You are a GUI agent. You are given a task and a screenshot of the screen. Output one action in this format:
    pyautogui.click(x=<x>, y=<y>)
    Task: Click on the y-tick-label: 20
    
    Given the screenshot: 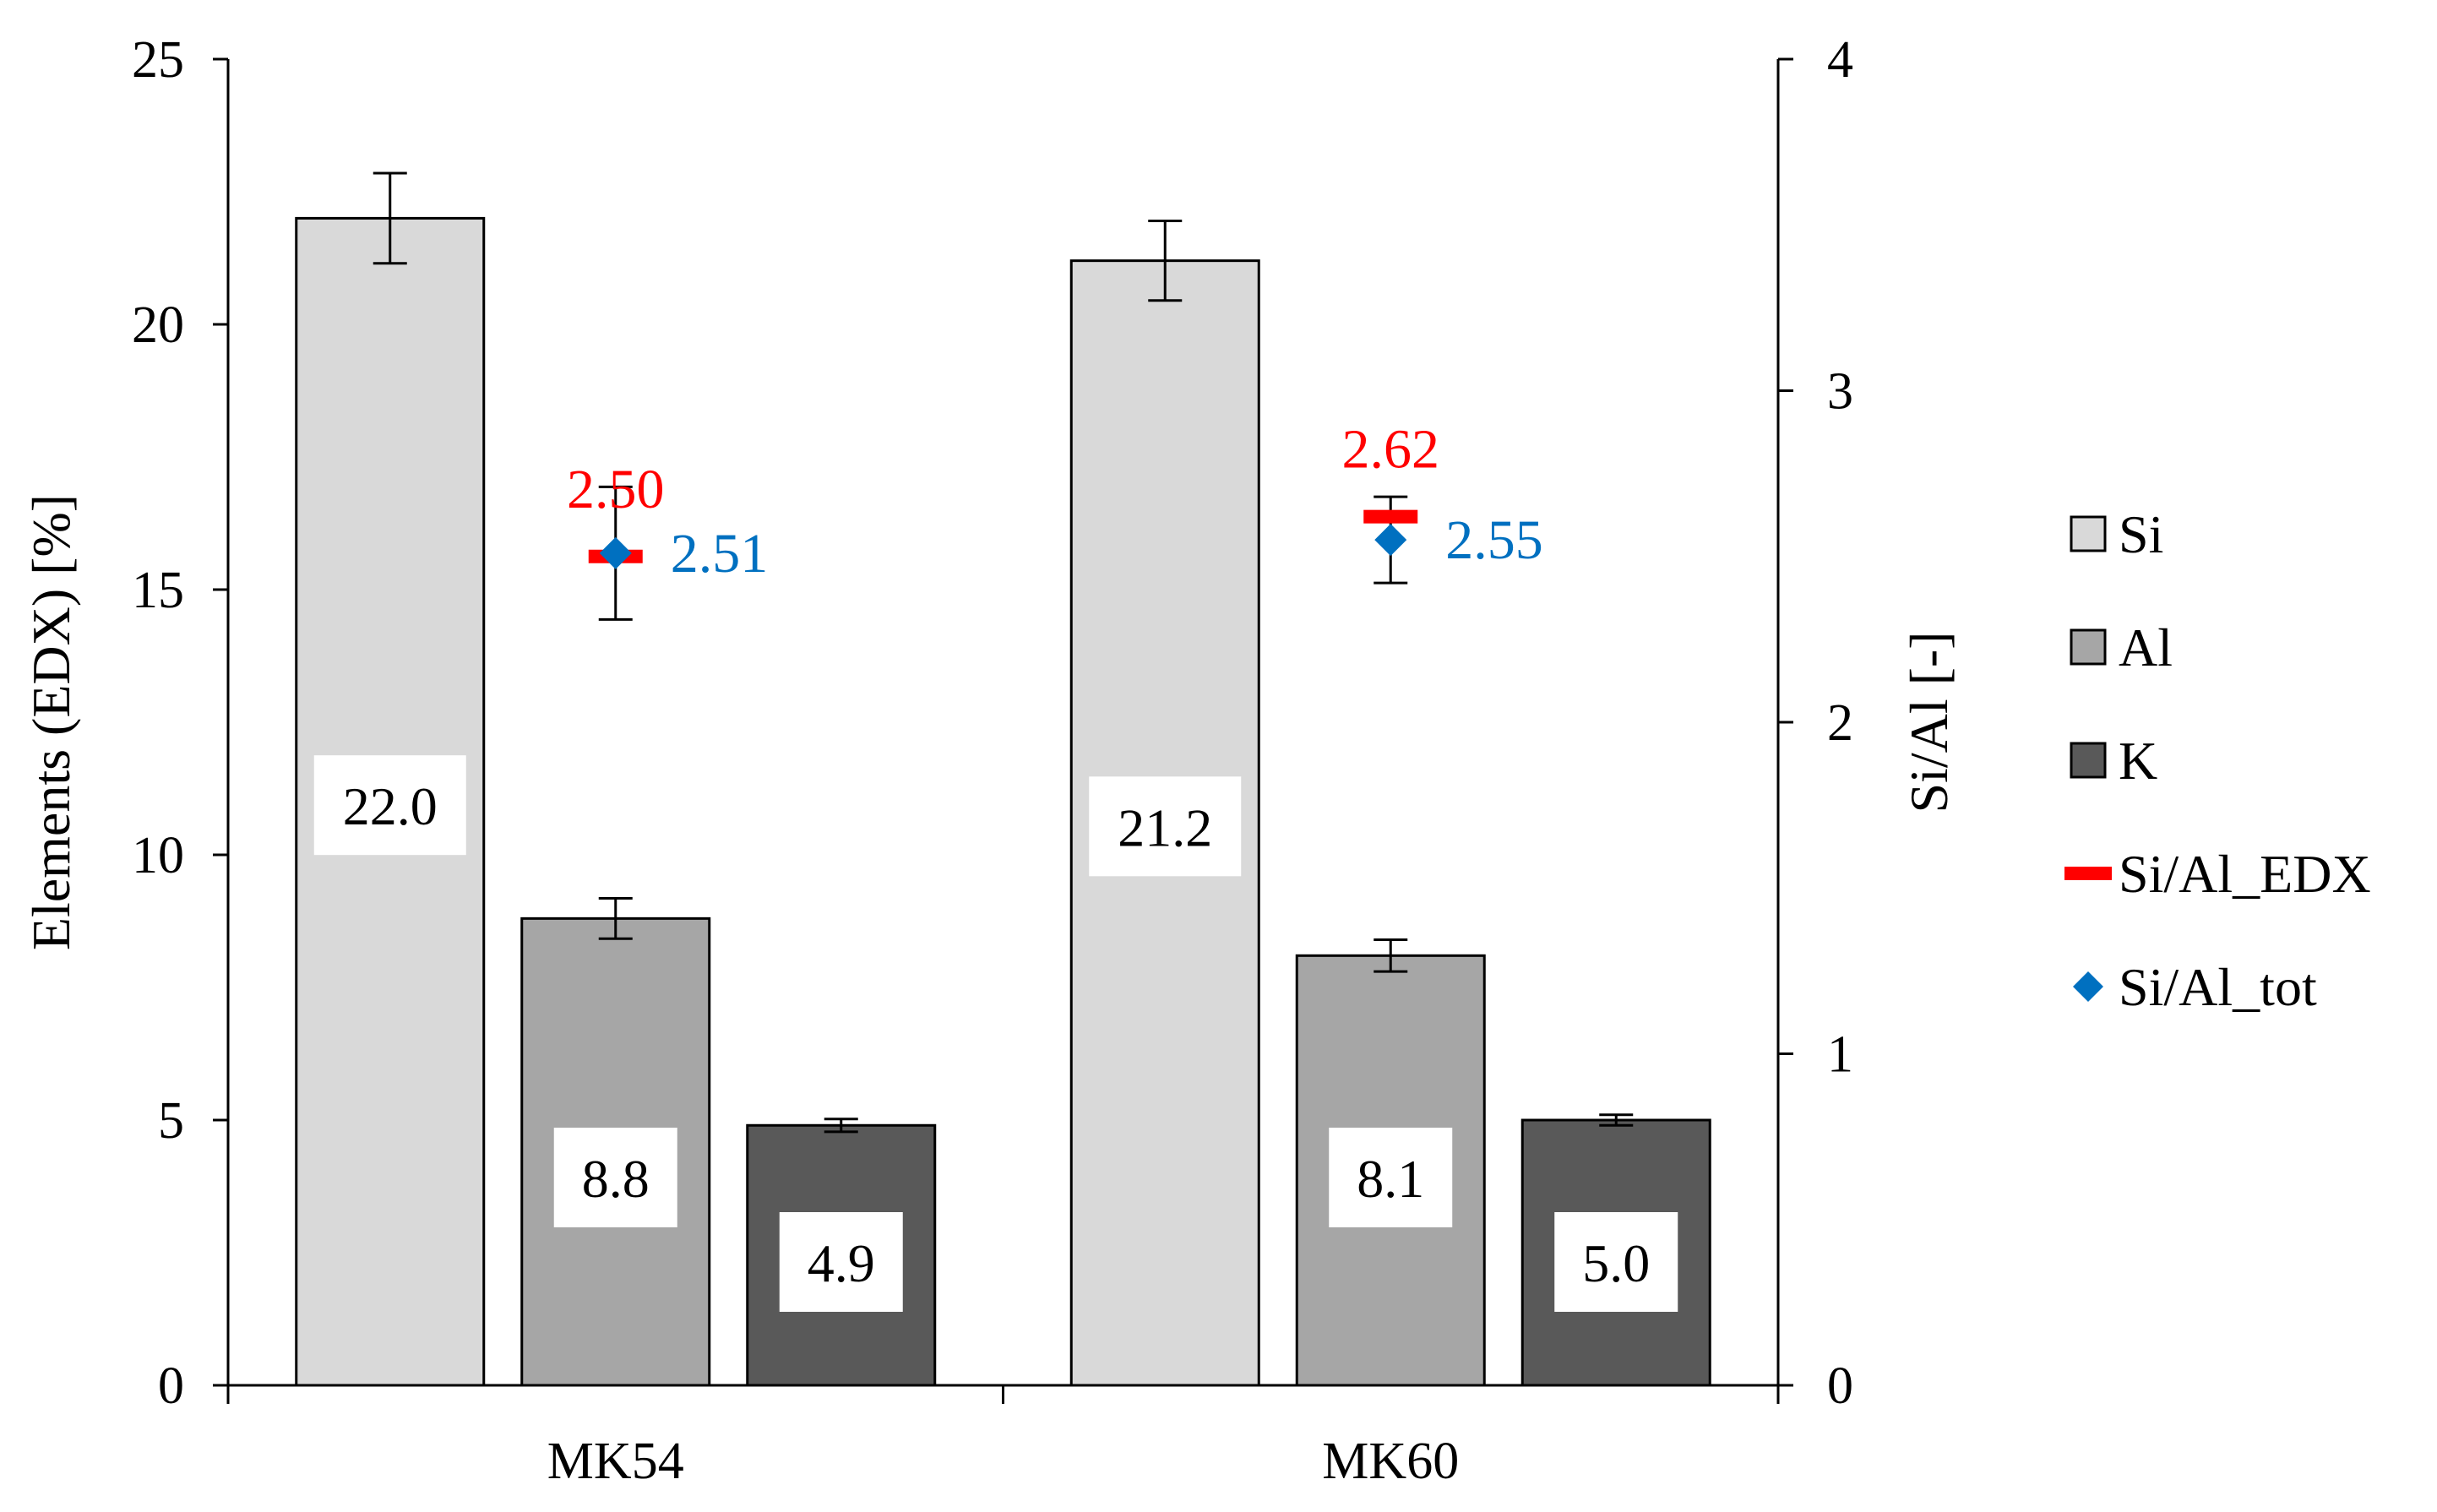 What is the action you would take?
    pyautogui.click(x=158, y=325)
    